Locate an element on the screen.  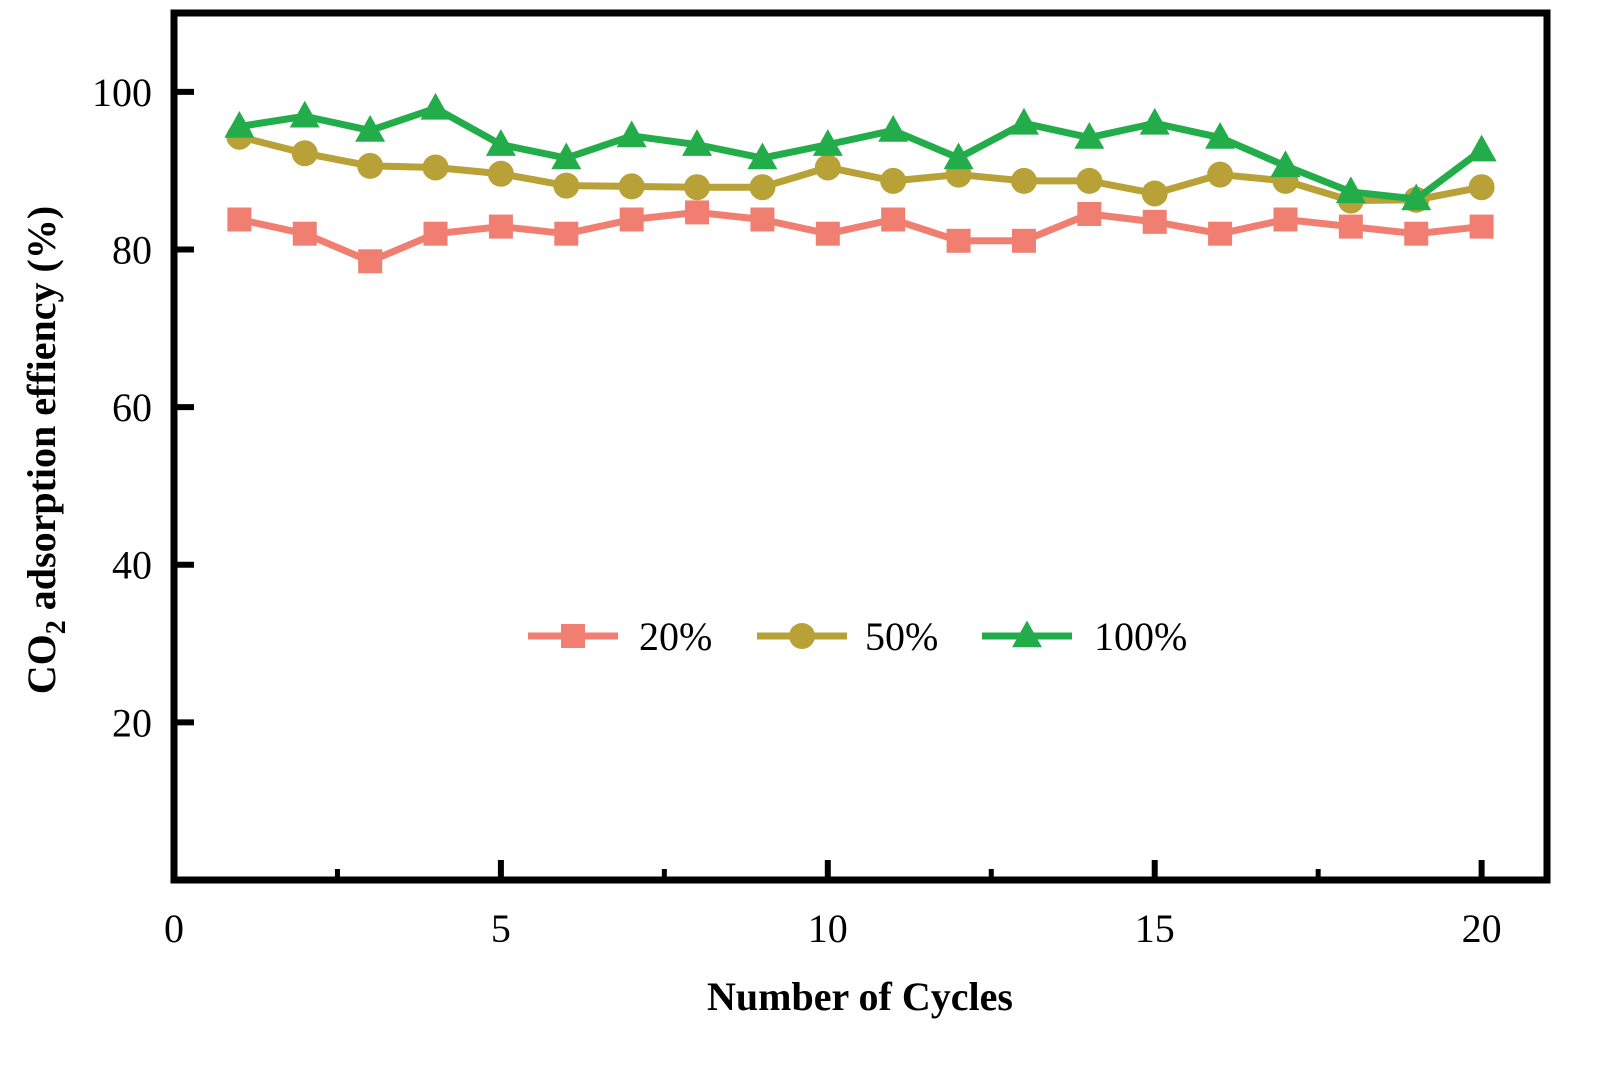
x-axis-title: Number of Cycles is located at coordinates (860, 996).